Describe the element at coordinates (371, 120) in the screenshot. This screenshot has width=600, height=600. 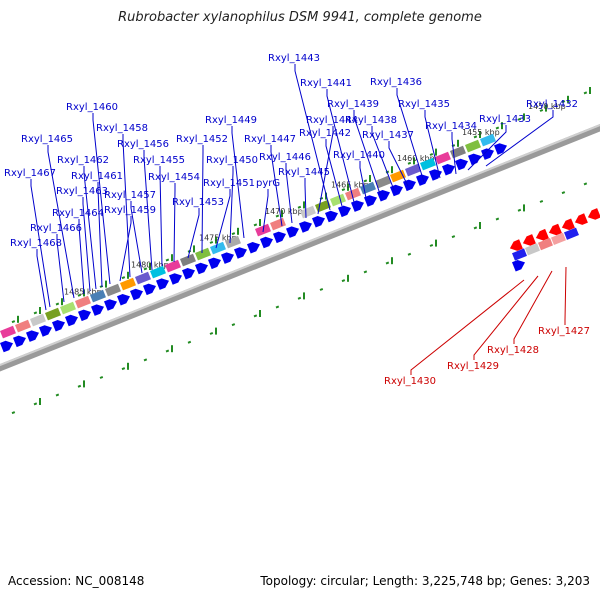
I see `gene-label: Rxyl_1438` at that location.